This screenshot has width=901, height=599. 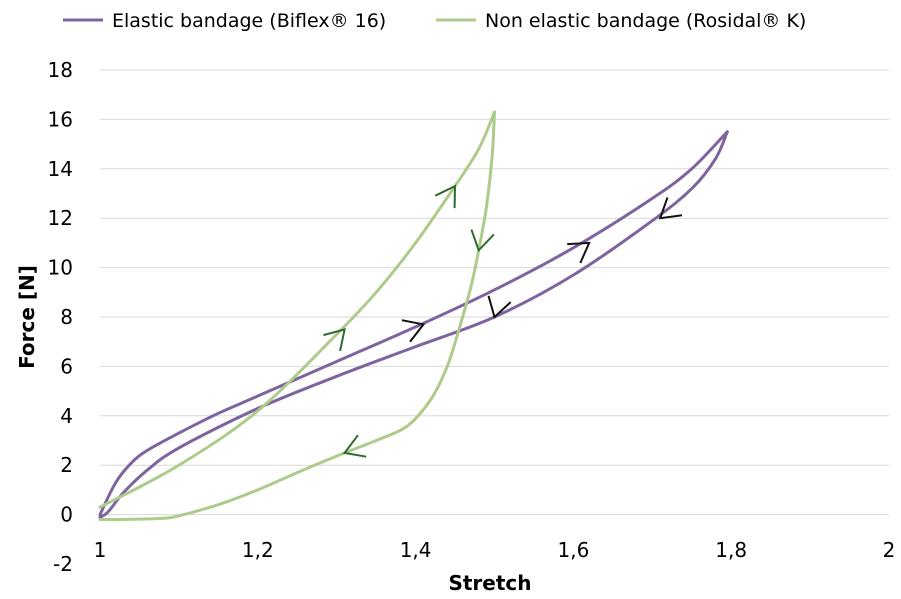 I want to click on y-tick-label: 16, so click(x=60, y=119).